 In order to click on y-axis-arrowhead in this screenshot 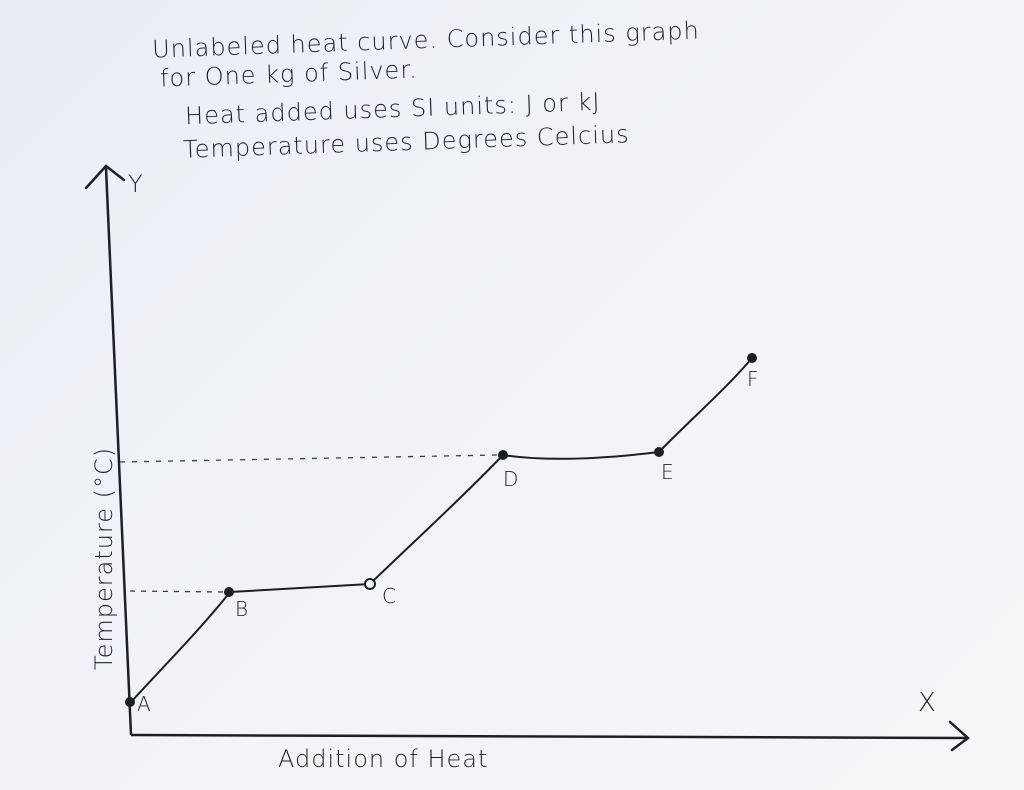, I will do `click(105, 177)`.